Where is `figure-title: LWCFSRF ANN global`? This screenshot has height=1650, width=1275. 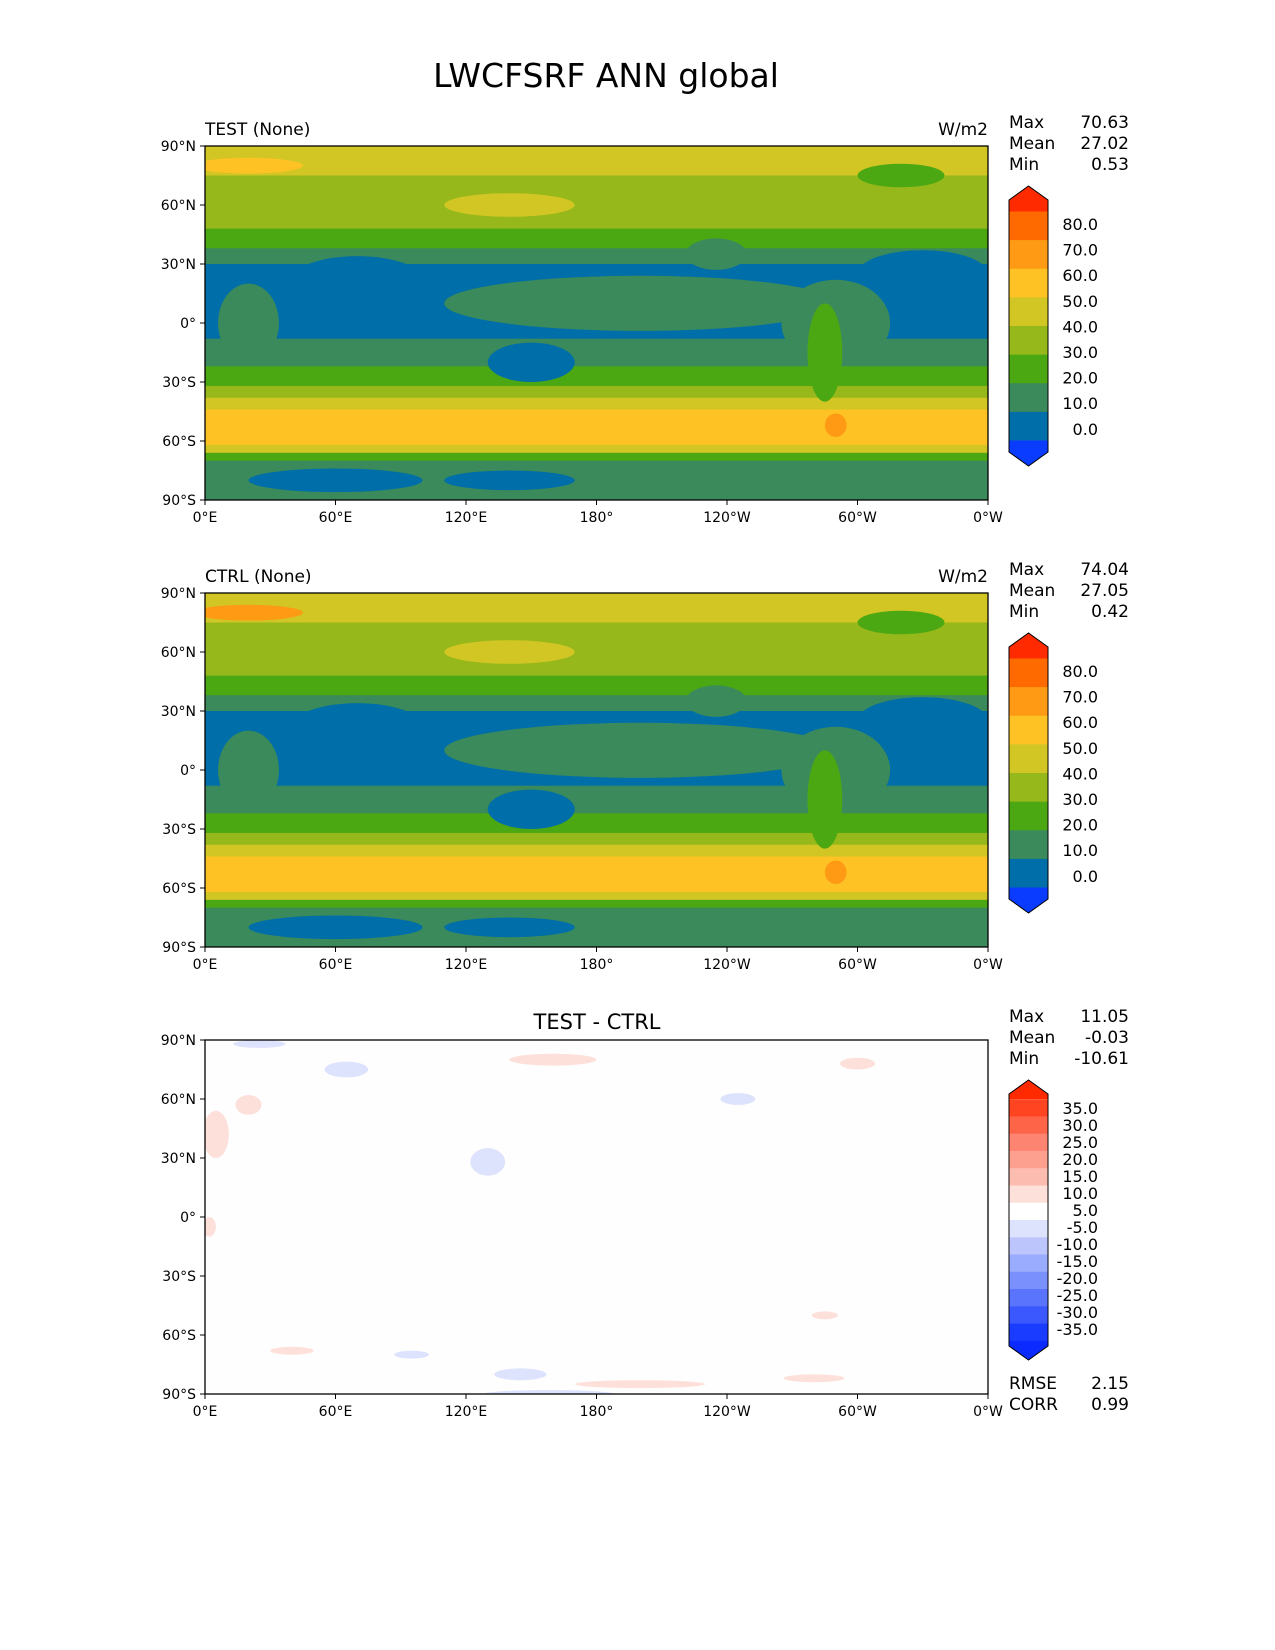 figure-title: LWCFSRF ANN global is located at coordinates (606, 75).